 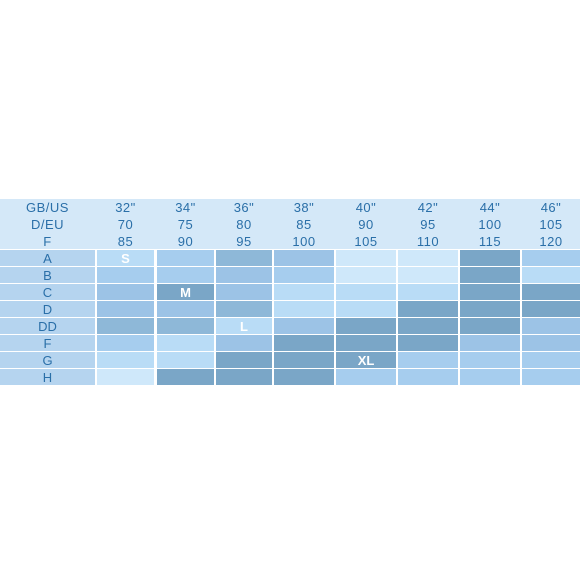 What do you see at coordinates (428, 224) in the screenshot?
I see `header-value: 95` at bounding box center [428, 224].